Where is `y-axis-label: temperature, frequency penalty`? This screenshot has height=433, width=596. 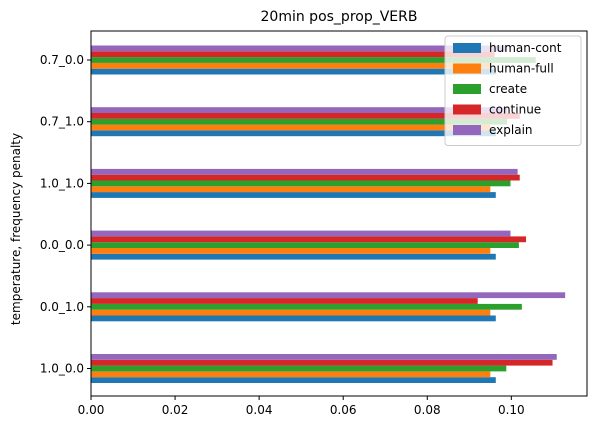 y-axis-label: temperature, frequency penalty is located at coordinates (16, 229).